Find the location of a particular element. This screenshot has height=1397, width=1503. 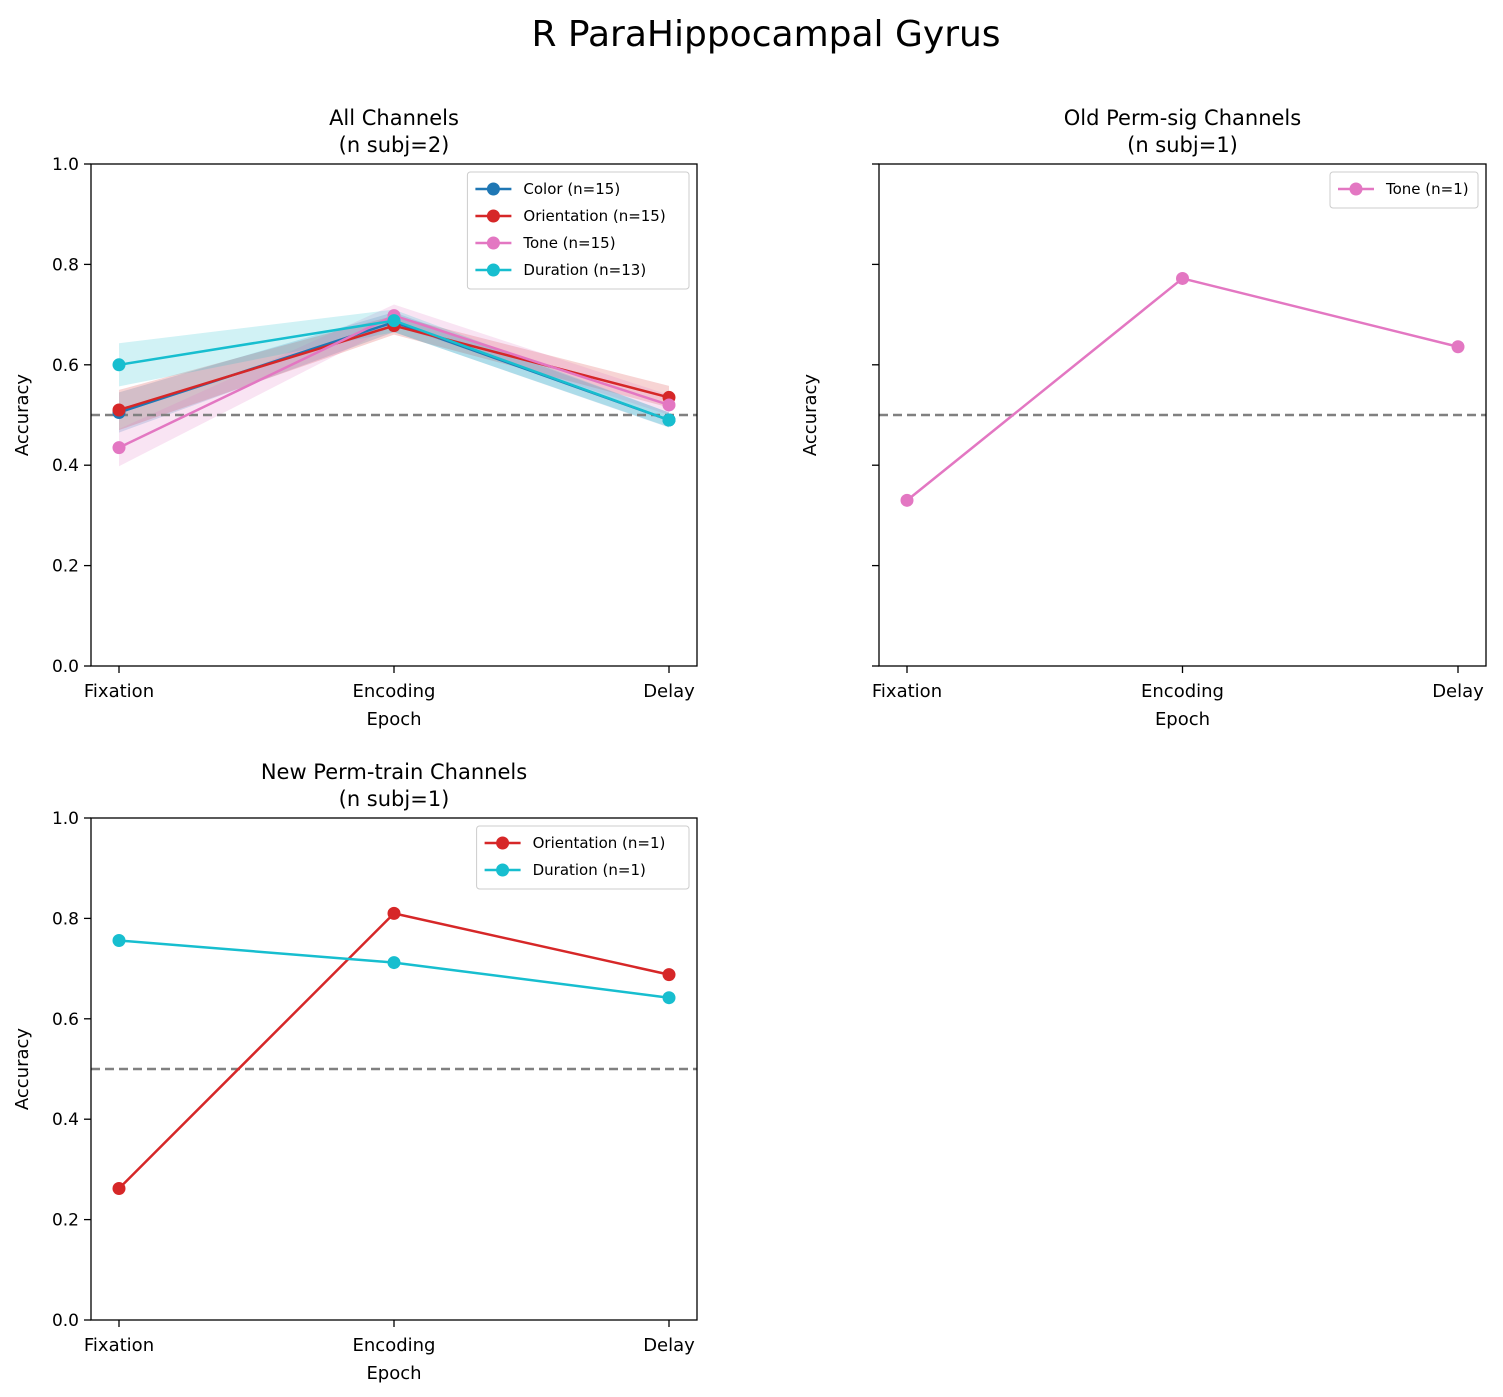

legend-label: Orientation (n=1) is located at coordinates (599, 843).